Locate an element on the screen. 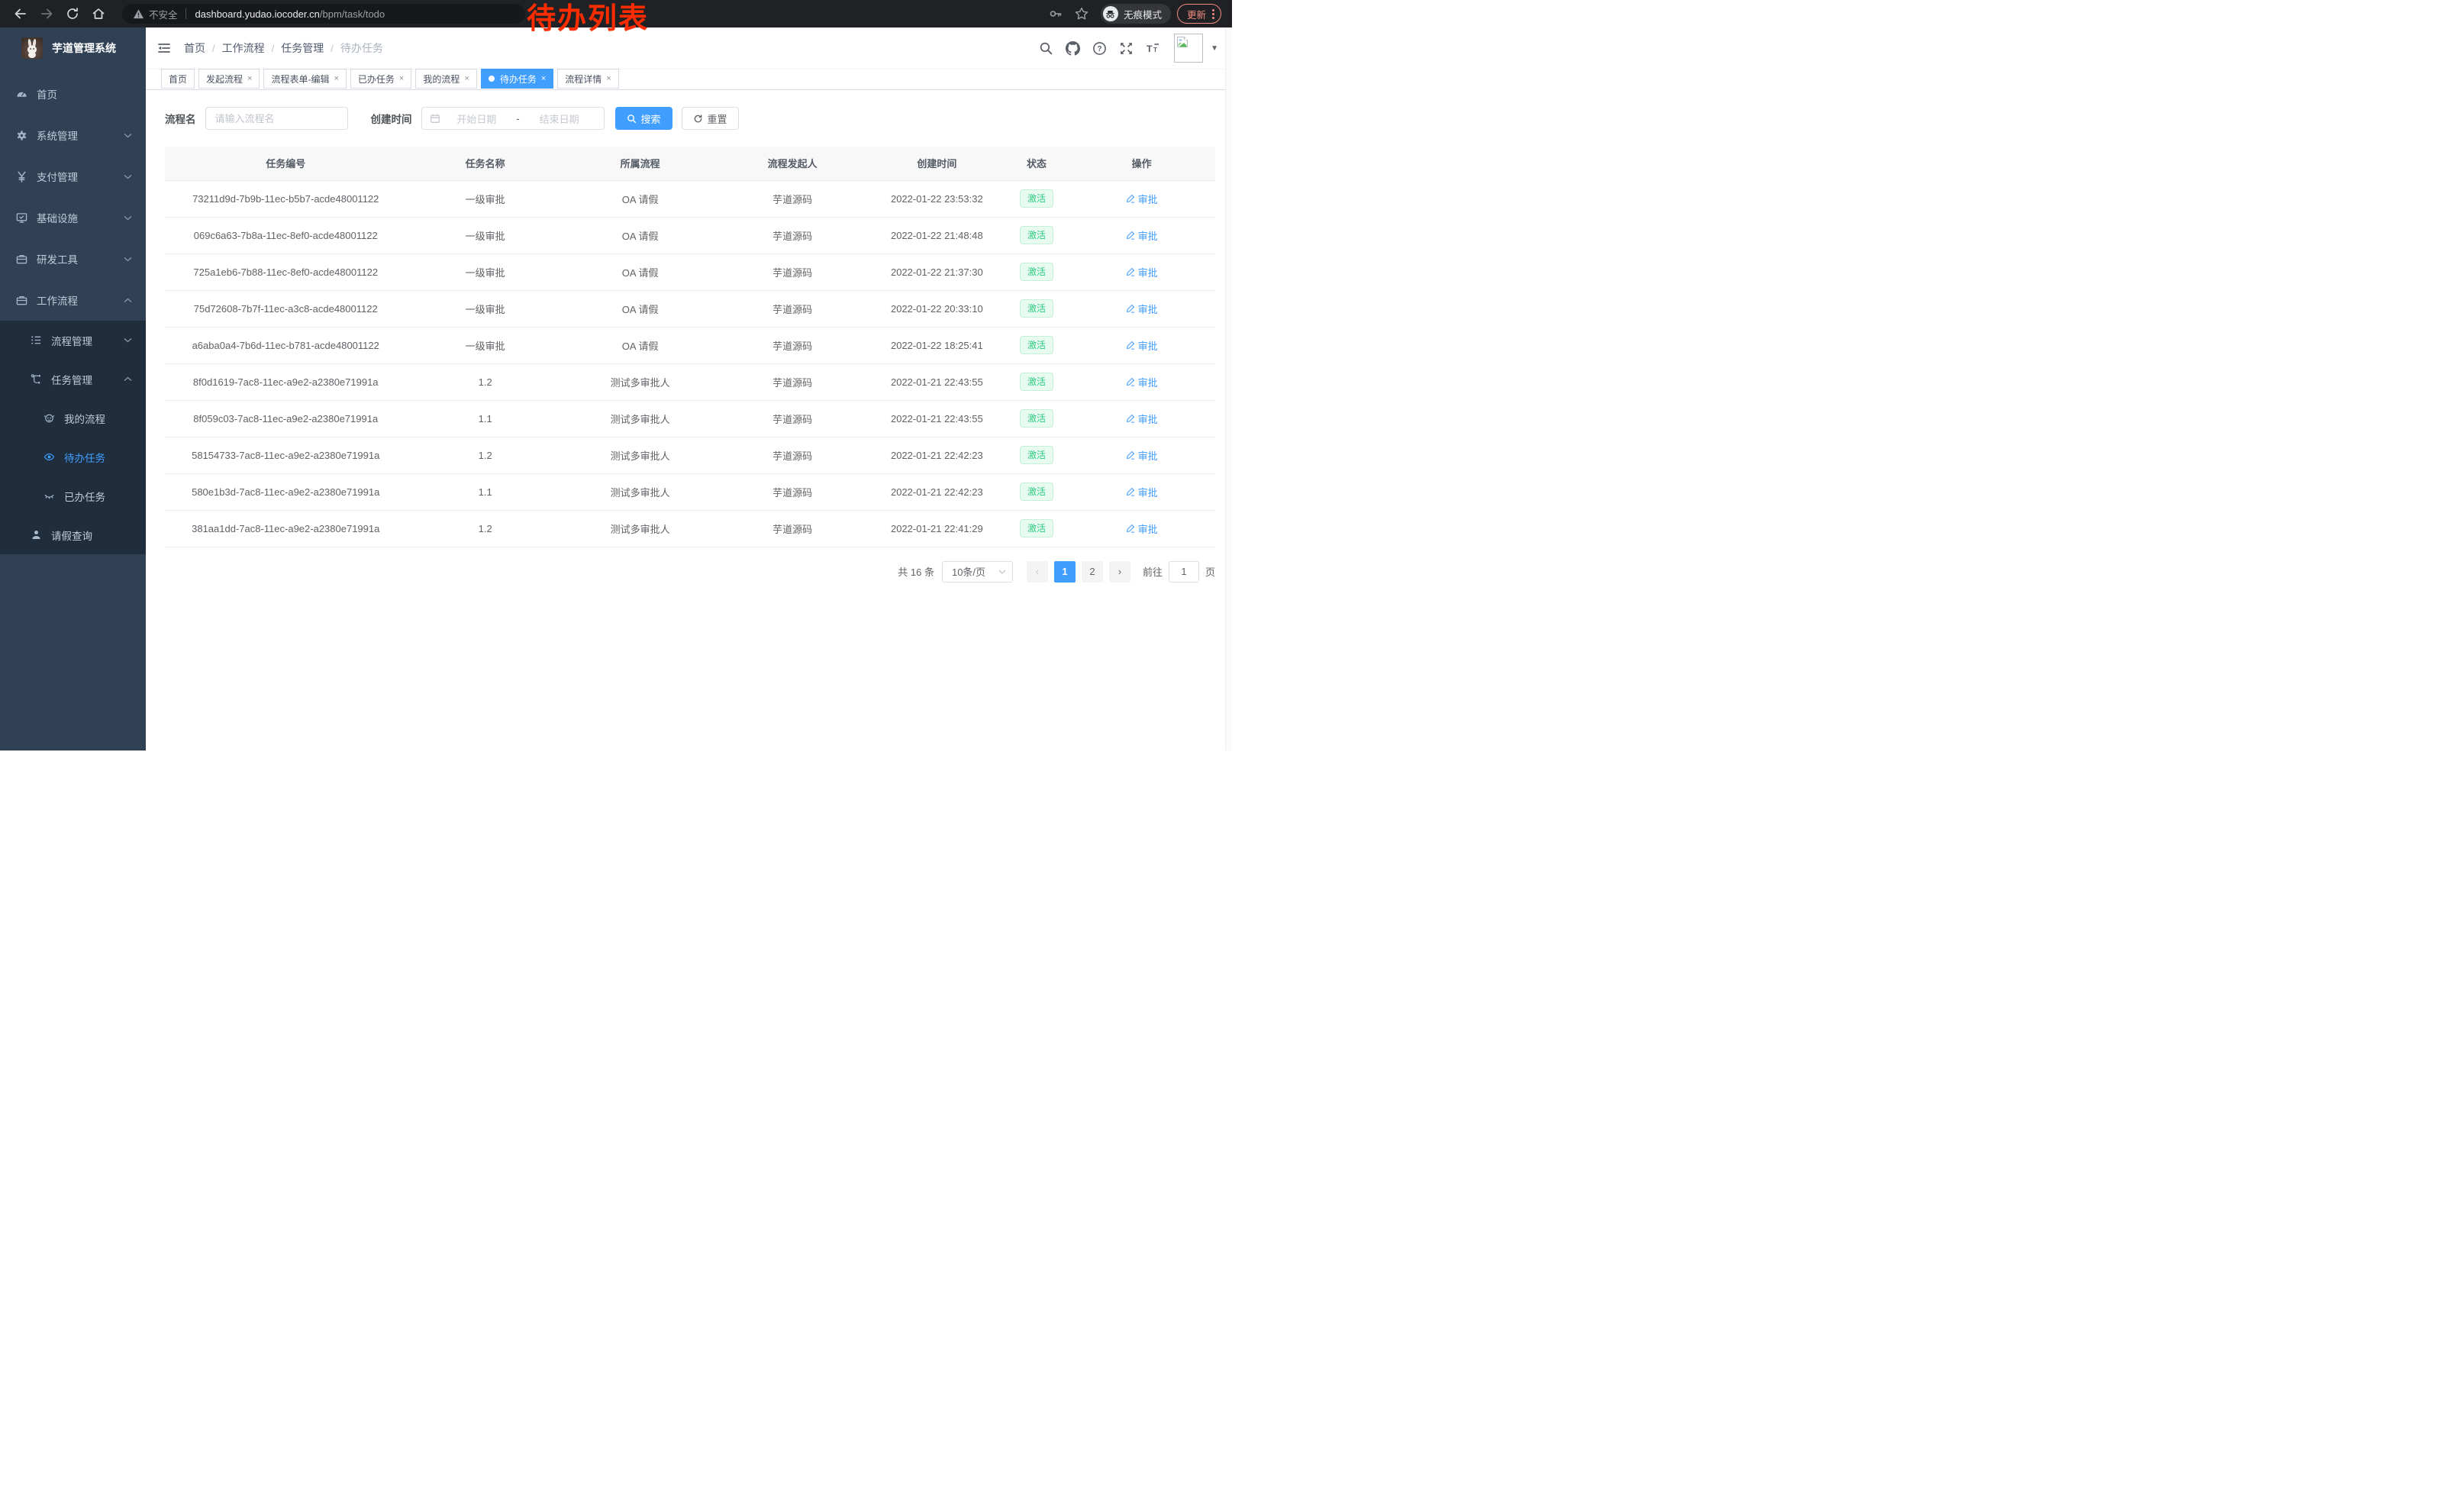 The width and height of the screenshot is (2464, 1501). start-date-placeholder: 开始日期 is located at coordinates (477, 119).